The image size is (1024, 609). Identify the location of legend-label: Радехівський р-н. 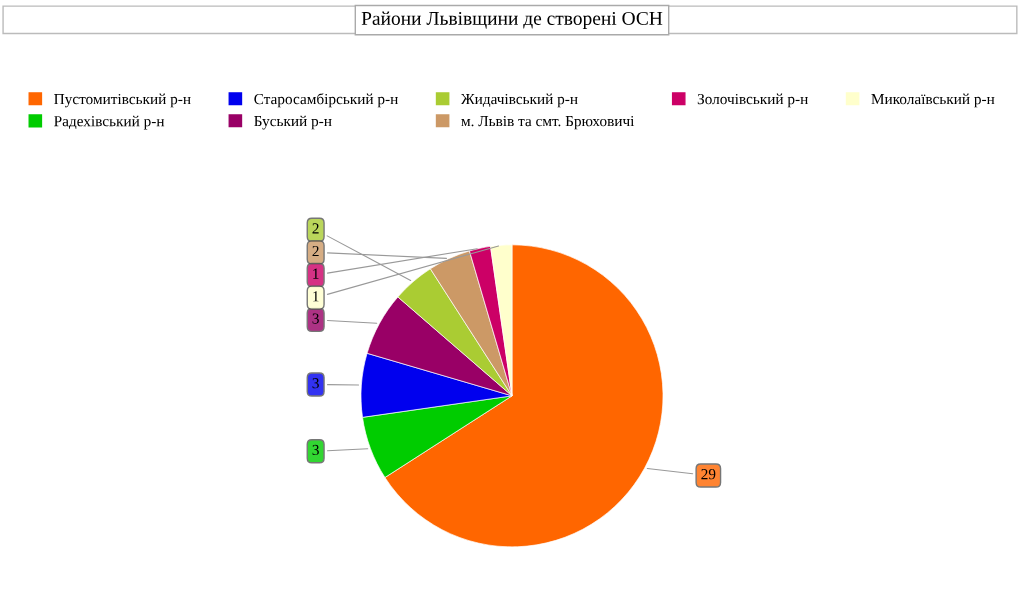
(109, 122).